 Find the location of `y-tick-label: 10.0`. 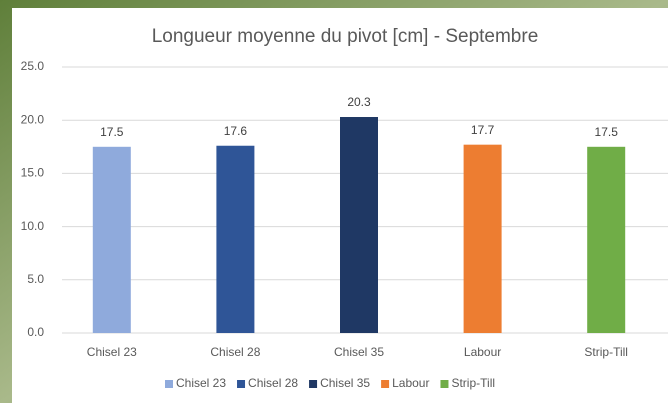

y-tick-label: 10.0 is located at coordinates (33, 226).